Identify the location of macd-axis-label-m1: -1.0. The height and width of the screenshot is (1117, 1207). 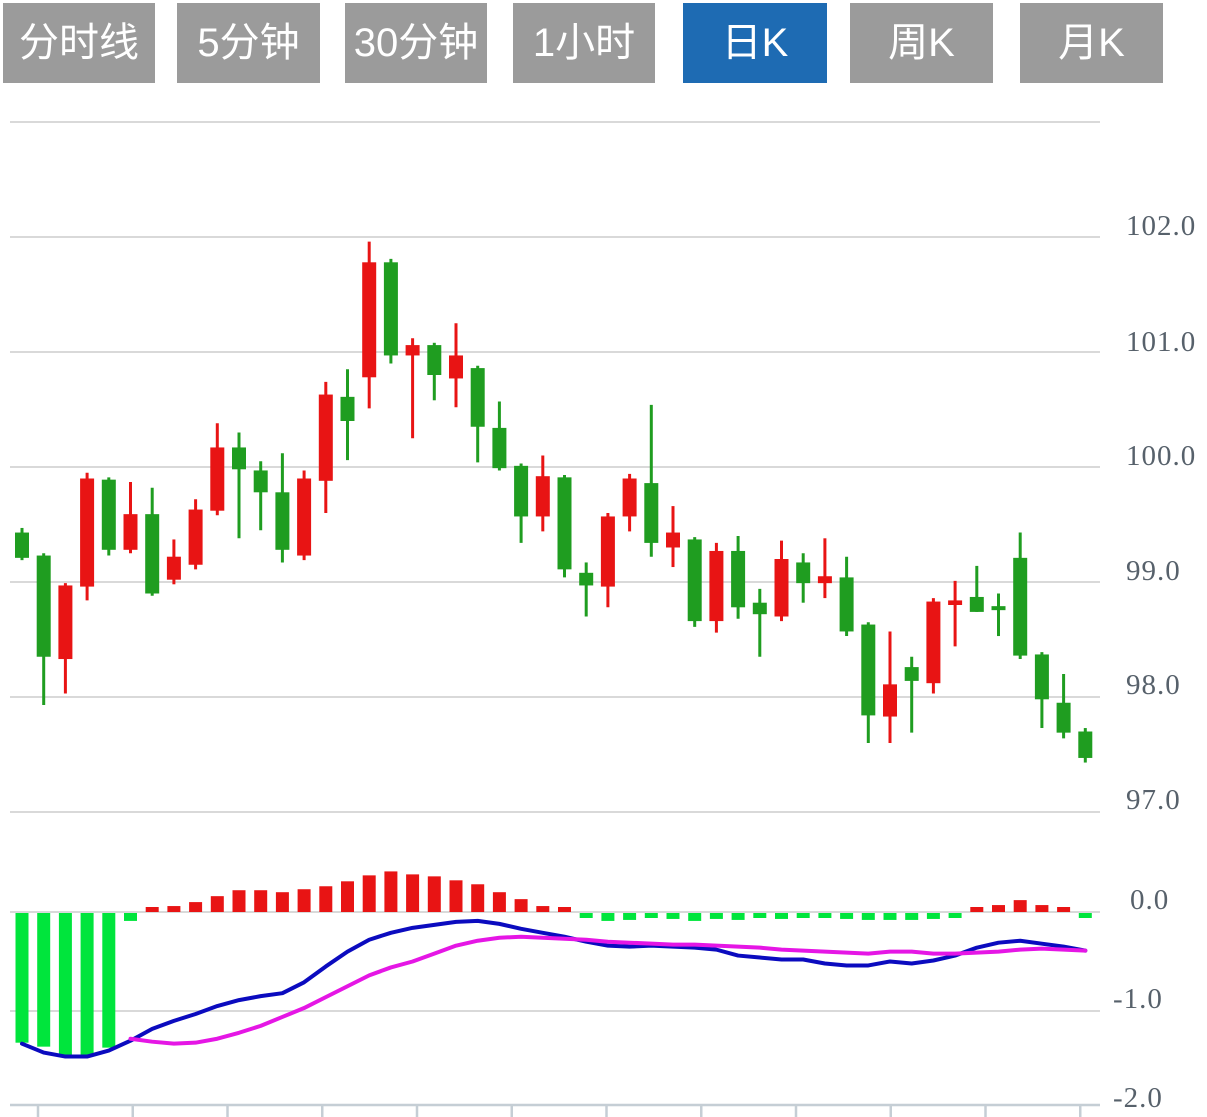
(1138, 999).